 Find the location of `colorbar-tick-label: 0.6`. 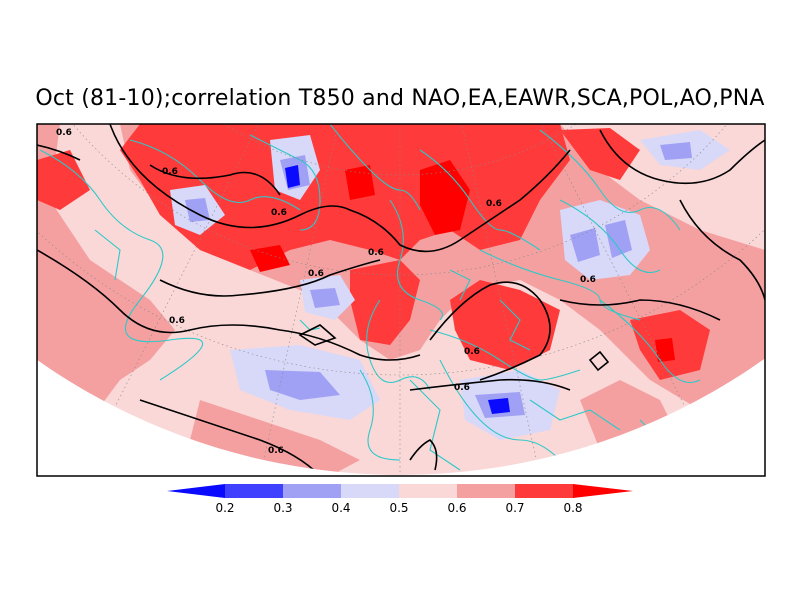

colorbar-tick-label: 0.6 is located at coordinates (456, 508).